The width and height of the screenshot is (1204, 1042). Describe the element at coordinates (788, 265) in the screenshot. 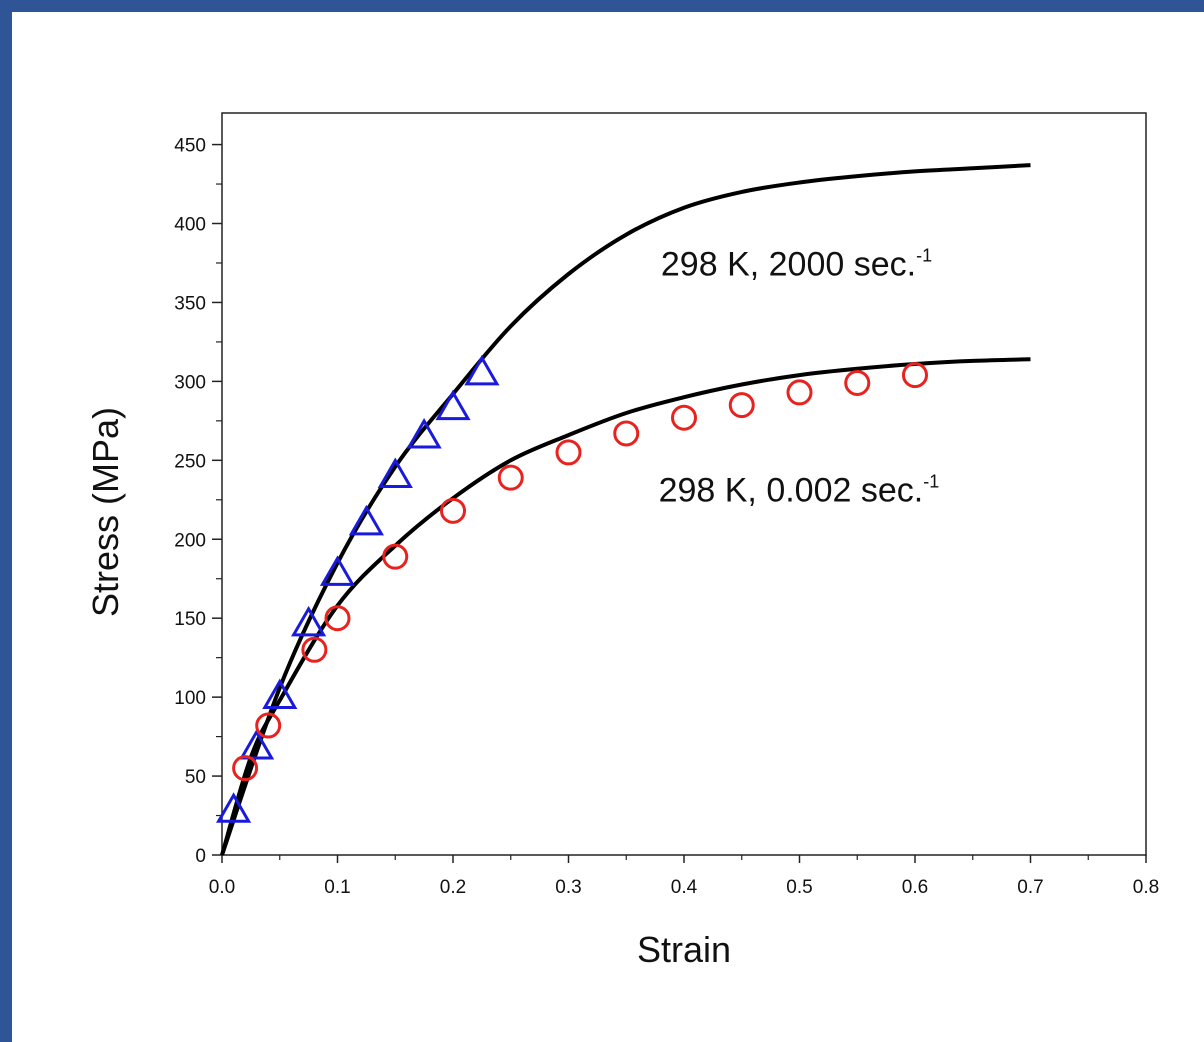

I see `annotation-text: 298 K, 2000 sec.` at that location.